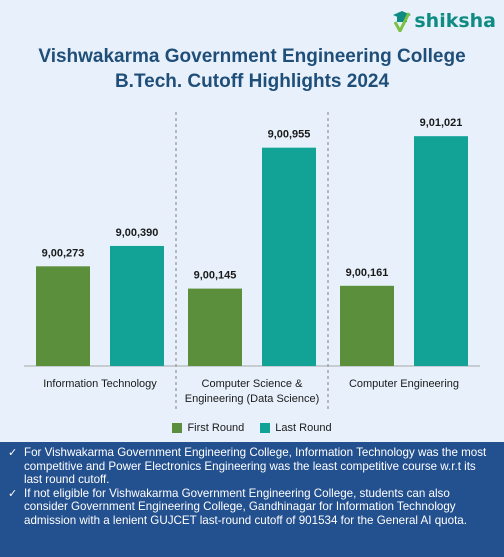  I want to click on legend-item-first-round: First Round, so click(208, 428).